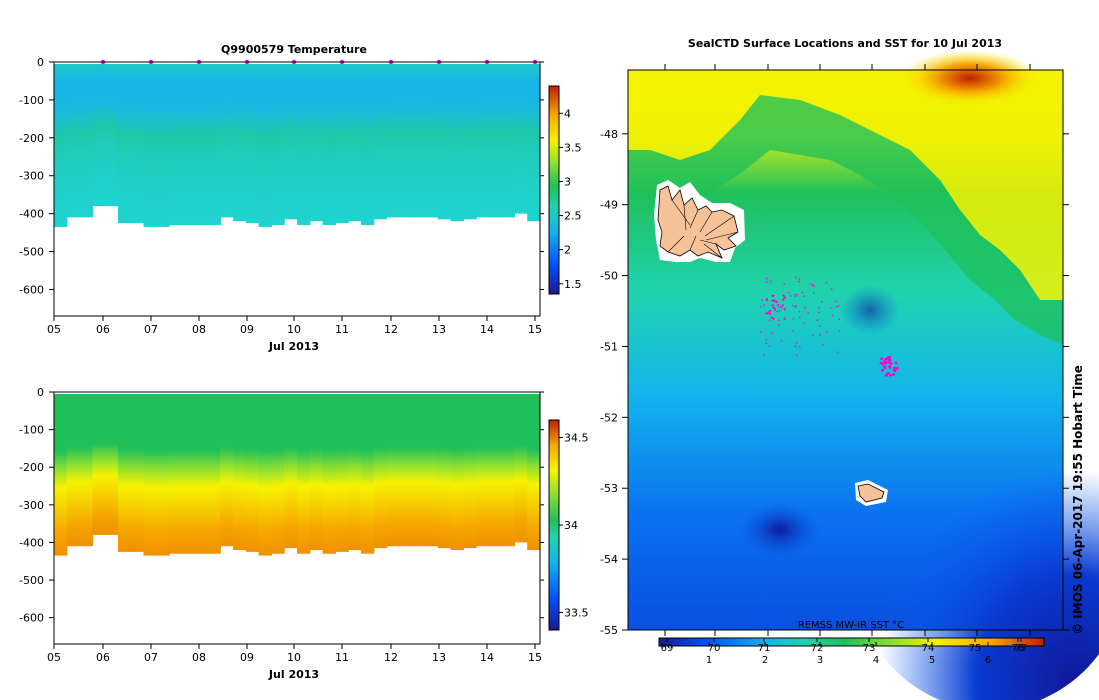 The height and width of the screenshot is (700, 1099). I want to click on x-tick-label: 05, so click(54, 329).